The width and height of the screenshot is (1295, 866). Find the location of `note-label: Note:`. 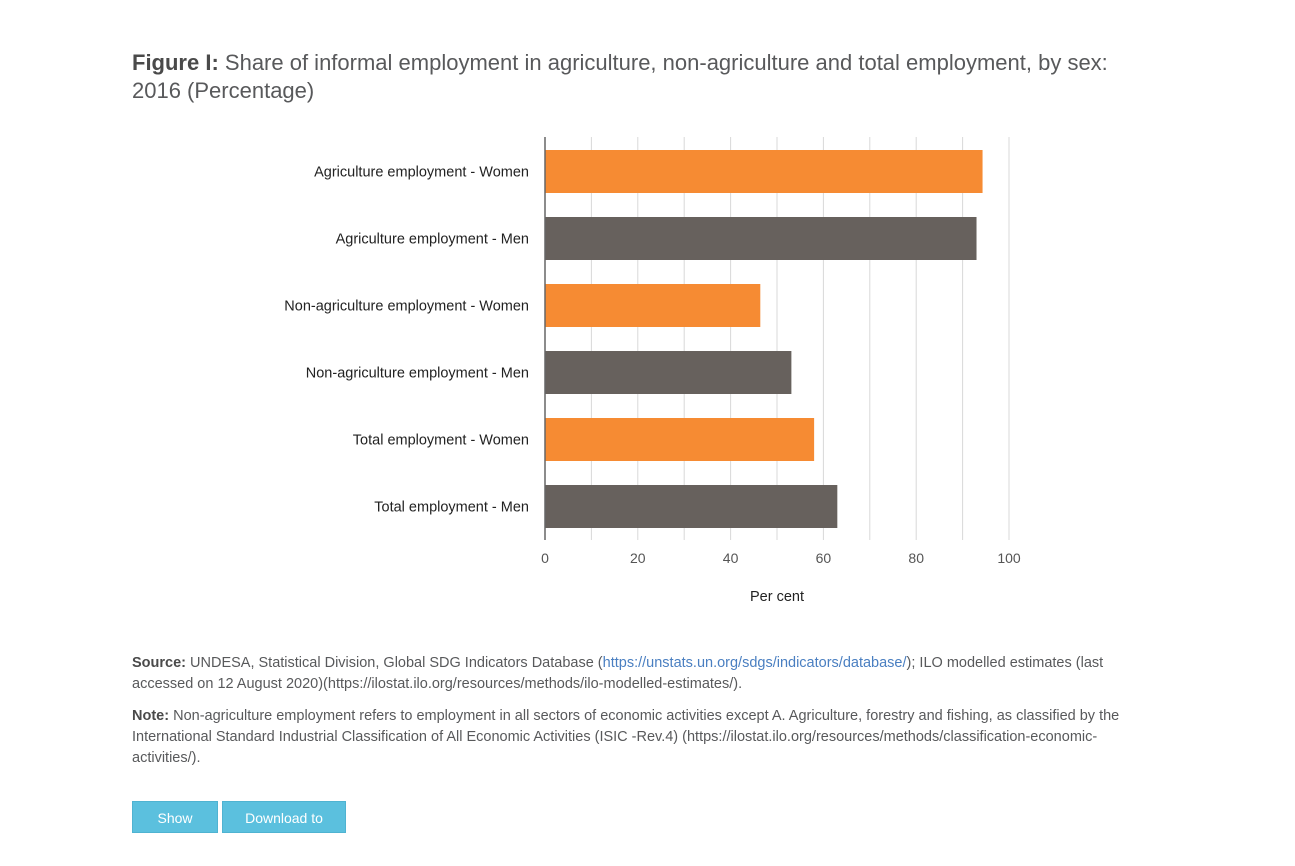

note-label: Note: is located at coordinates (151, 716).